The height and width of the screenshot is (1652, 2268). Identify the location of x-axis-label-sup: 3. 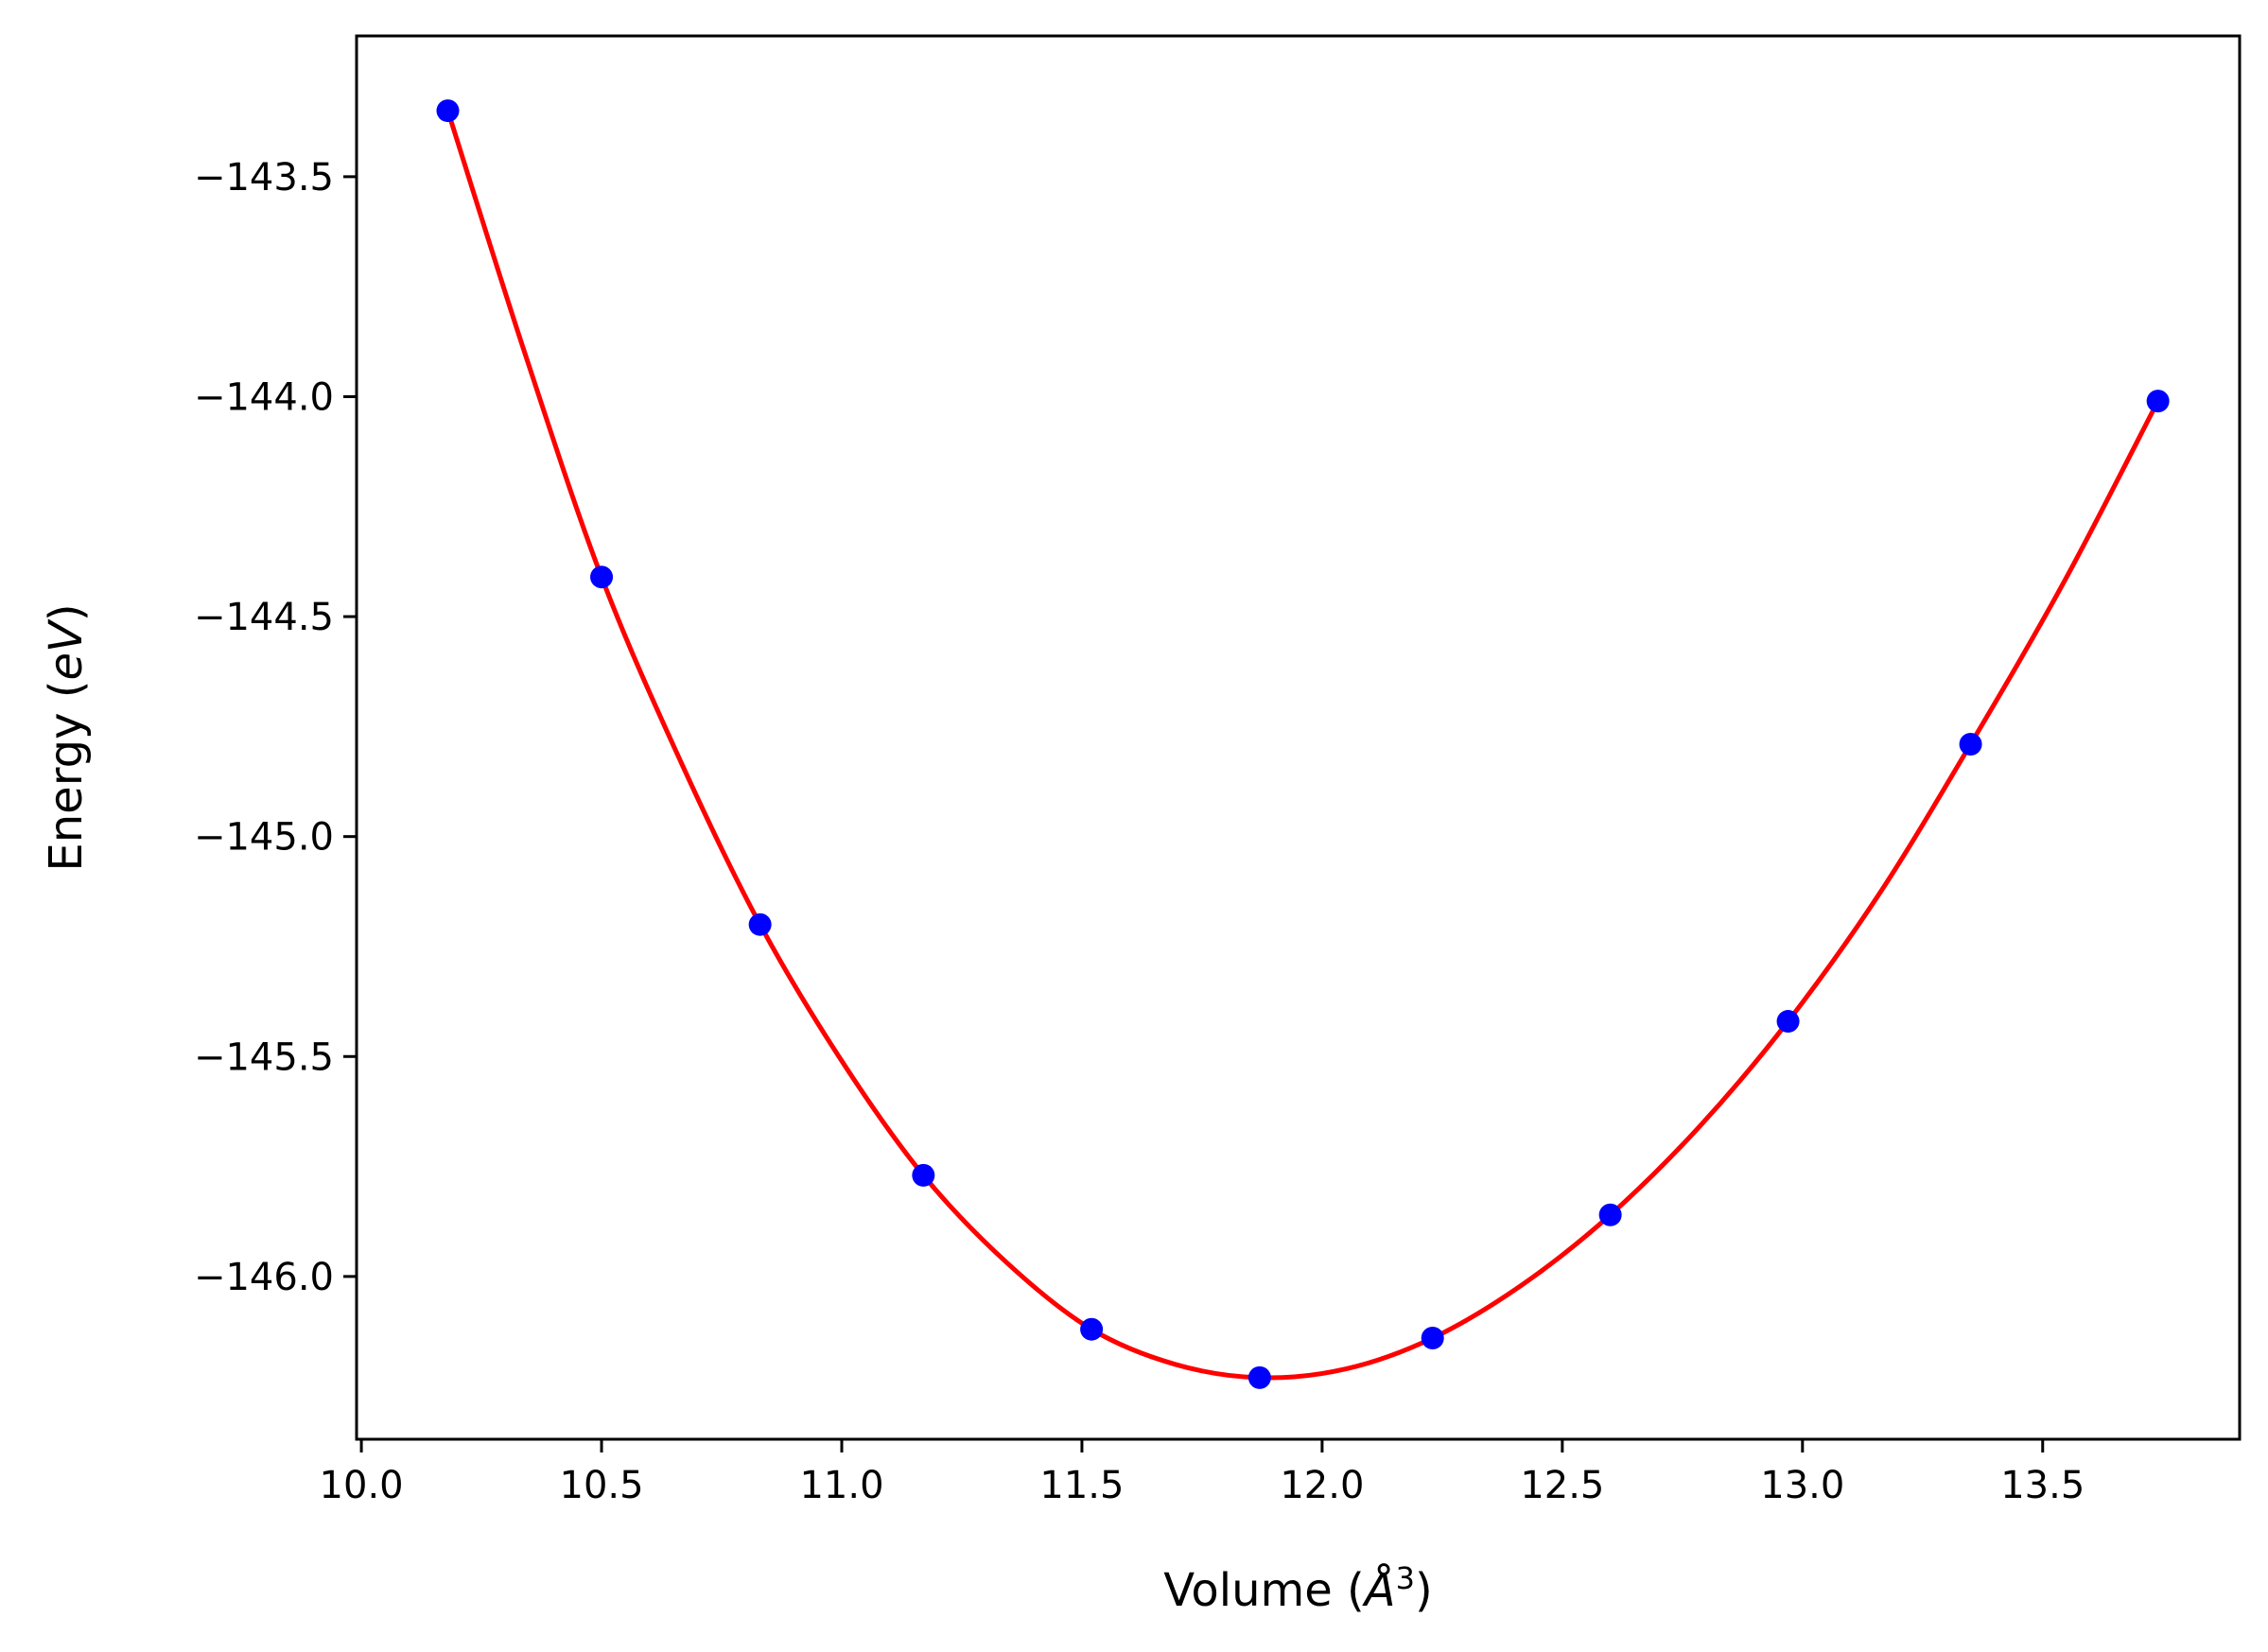
(1405, 1578).